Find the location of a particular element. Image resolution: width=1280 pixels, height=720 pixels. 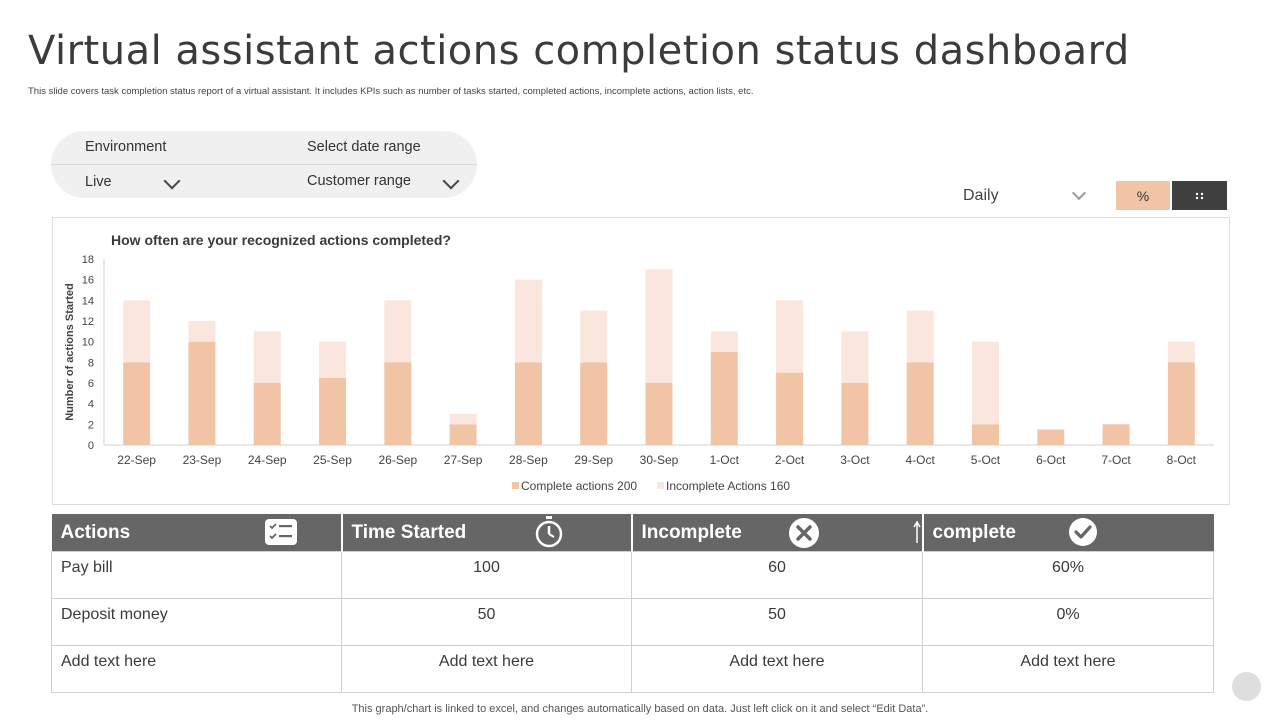

table-row: Pay bill 100 60 60% is located at coordinates (632, 575).